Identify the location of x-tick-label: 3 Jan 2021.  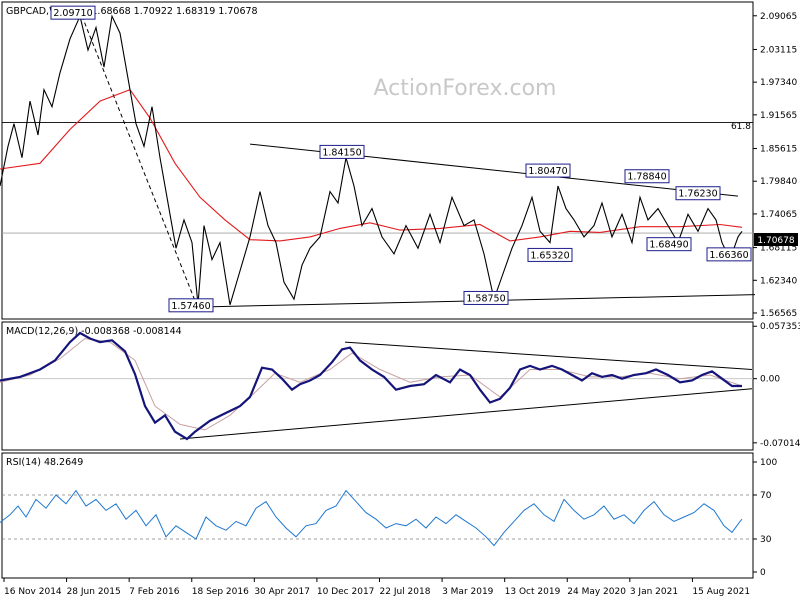
(654, 592).